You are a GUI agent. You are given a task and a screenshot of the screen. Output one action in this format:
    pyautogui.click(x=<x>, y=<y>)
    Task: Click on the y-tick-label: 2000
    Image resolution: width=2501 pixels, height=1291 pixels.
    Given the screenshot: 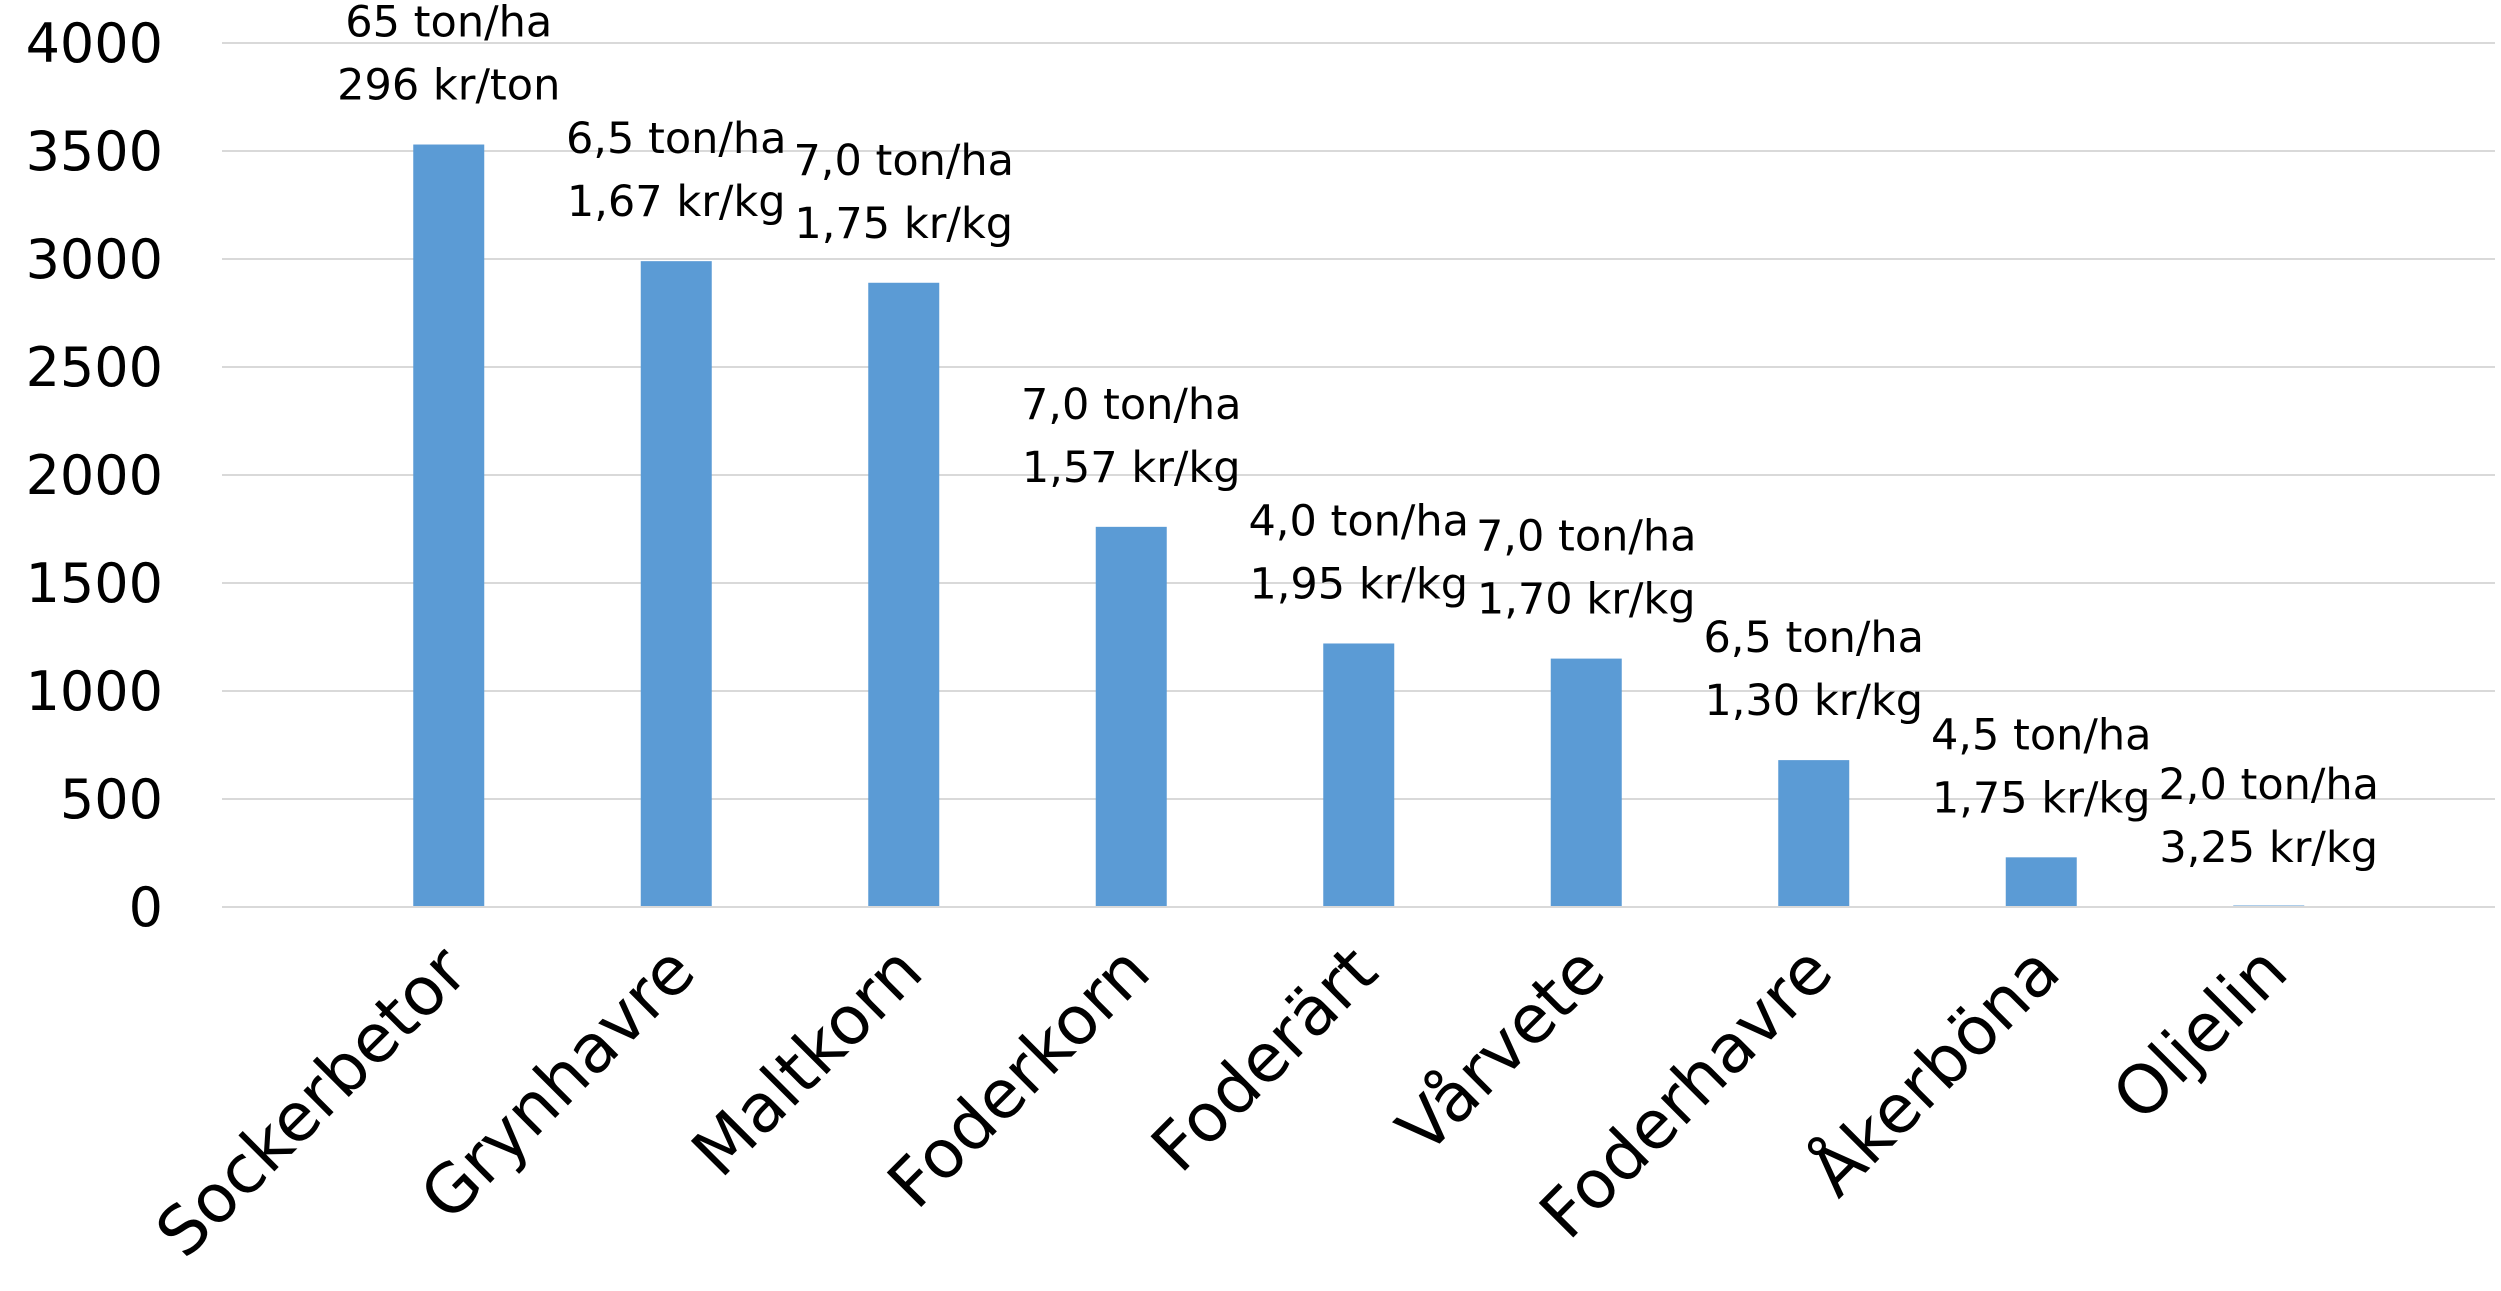 What is the action you would take?
    pyautogui.click(x=94, y=475)
    